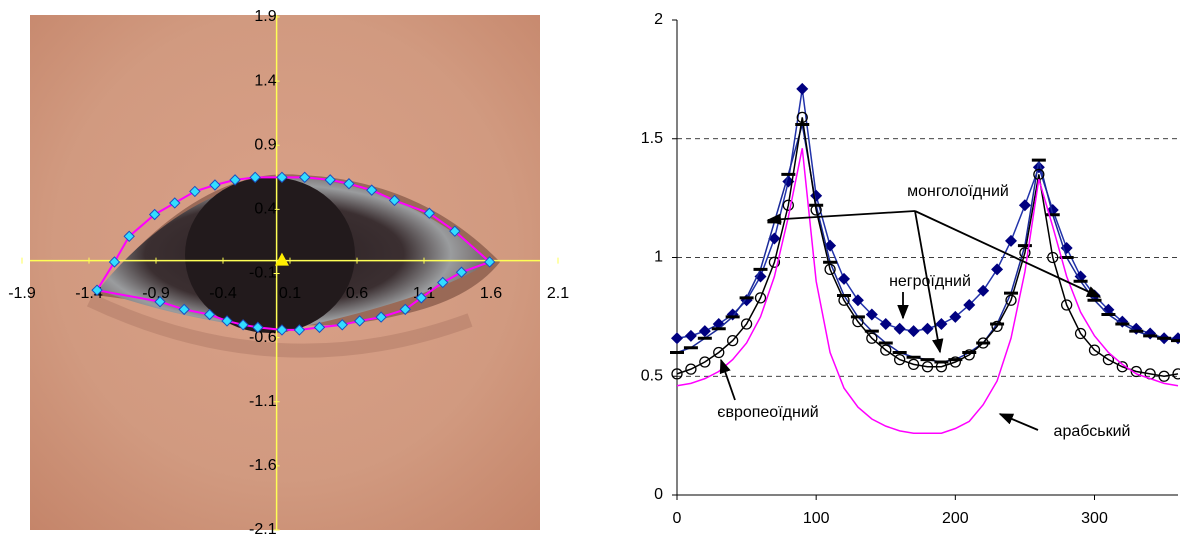 The width and height of the screenshot is (1180, 537). Describe the element at coordinates (658, 257) in the screenshot. I see `y-tick-label: 1` at that location.